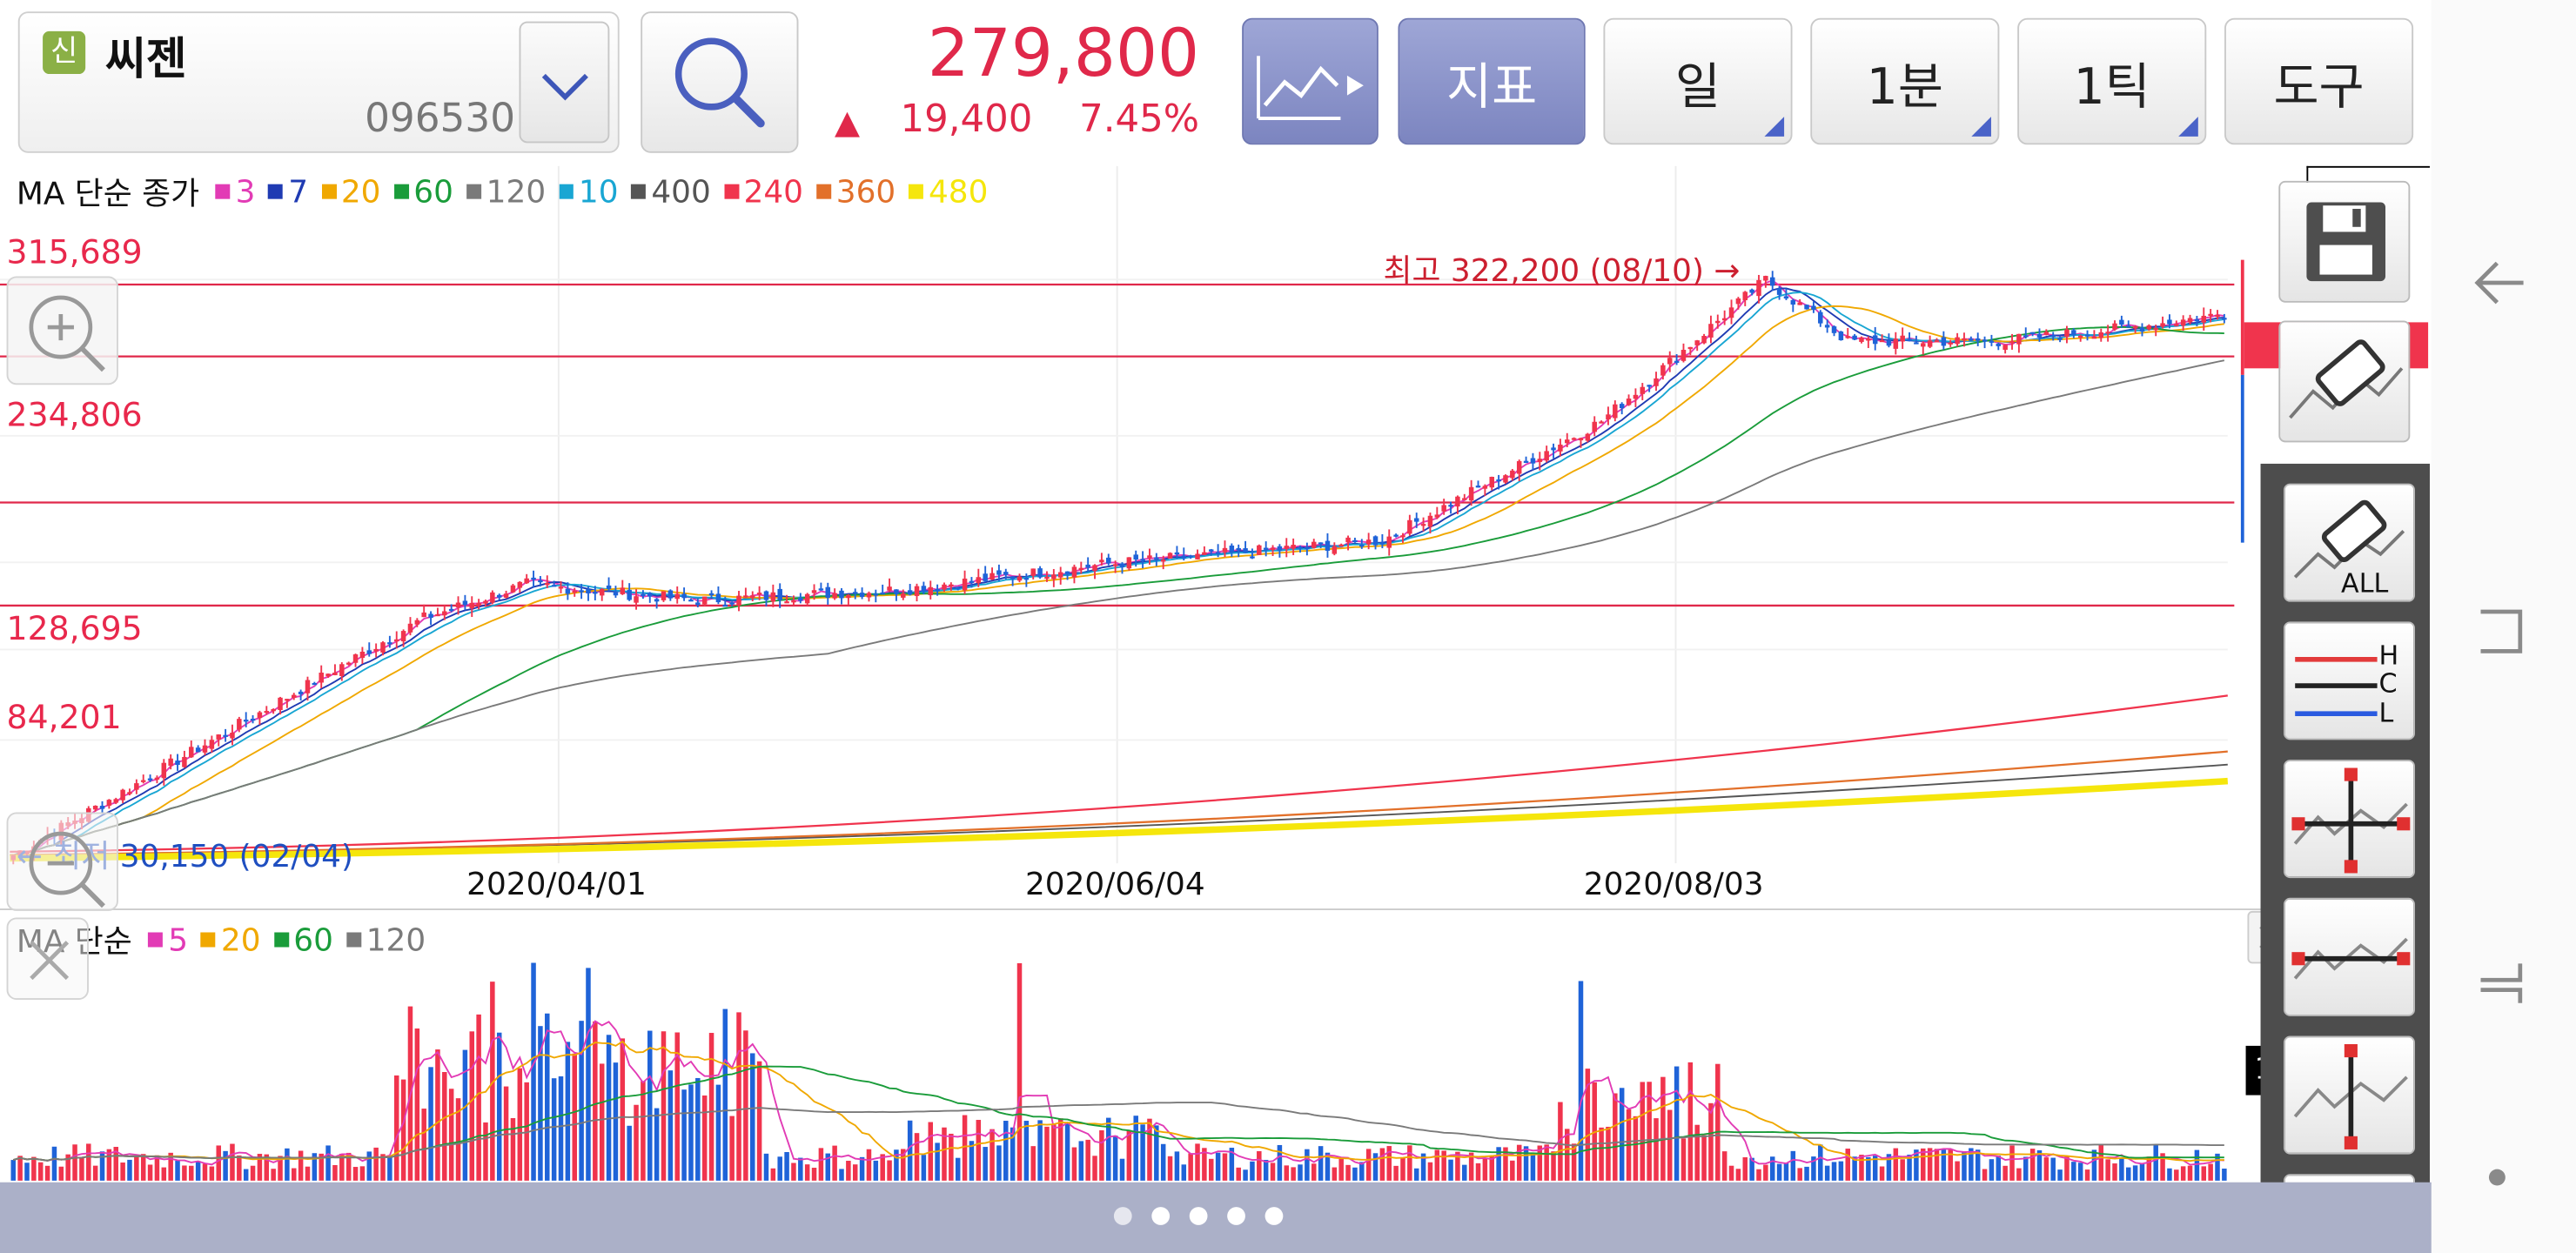  Describe the element at coordinates (2112, 81) in the screenshot. I see `period-tick-button: 1틱` at that location.